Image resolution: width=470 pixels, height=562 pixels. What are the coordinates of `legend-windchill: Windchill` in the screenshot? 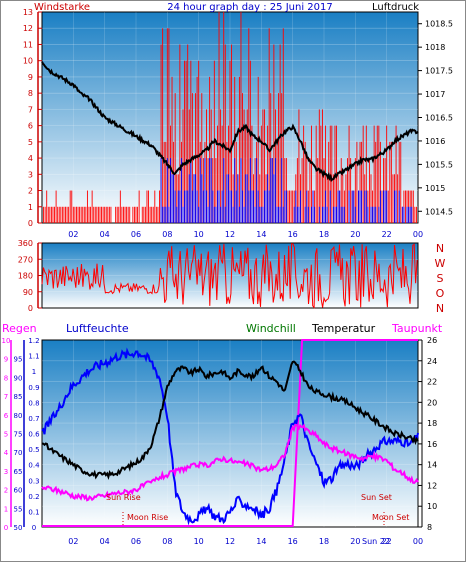 It's located at (271, 328).